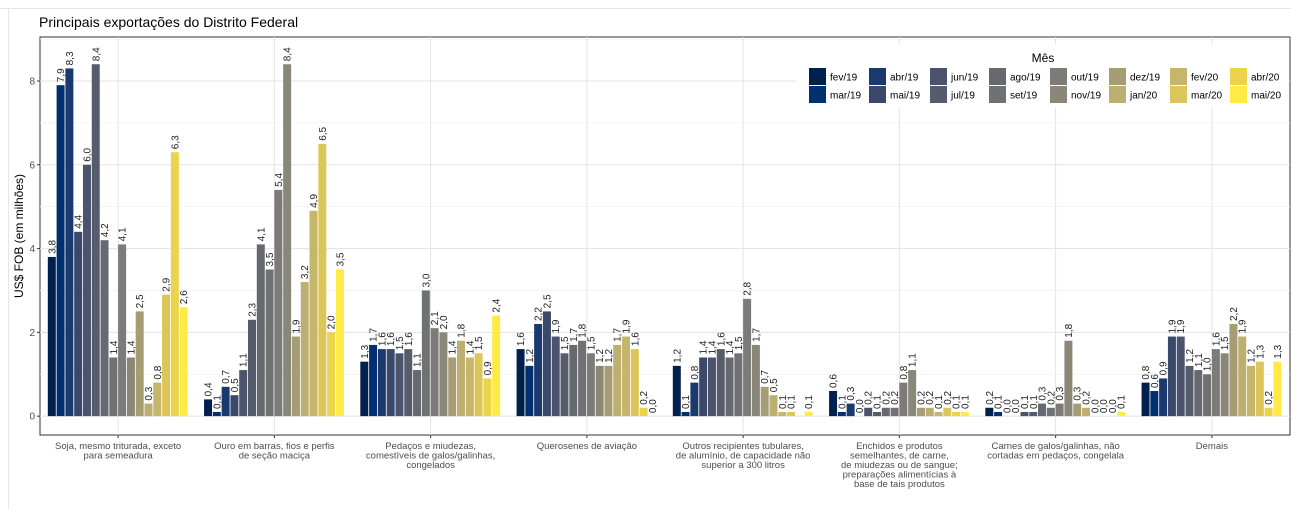 The image size is (1291, 509). What do you see at coordinates (748, 288) in the screenshot?
I see `bar-value-label: 2,8` at bounding box center [748, 288].